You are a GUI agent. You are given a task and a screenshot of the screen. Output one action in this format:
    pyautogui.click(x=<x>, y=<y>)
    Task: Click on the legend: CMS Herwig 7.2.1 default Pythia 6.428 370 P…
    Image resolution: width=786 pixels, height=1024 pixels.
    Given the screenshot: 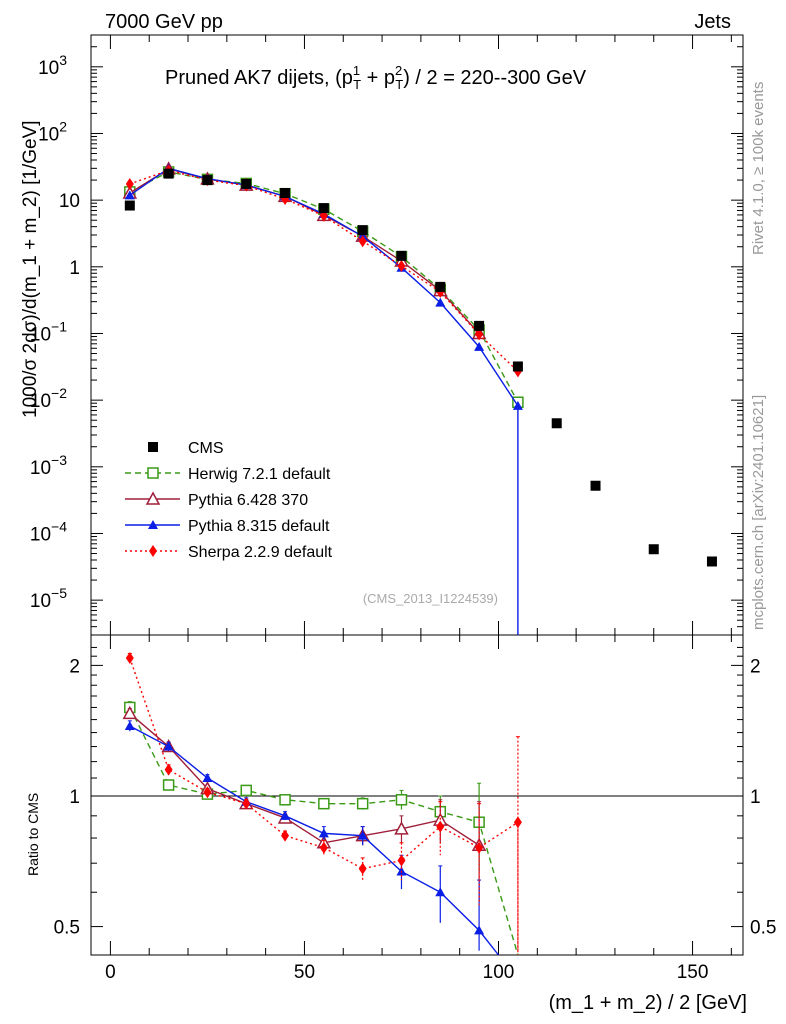 What is the action you would take?
    pyautogui.click(x=229, y=500)
    